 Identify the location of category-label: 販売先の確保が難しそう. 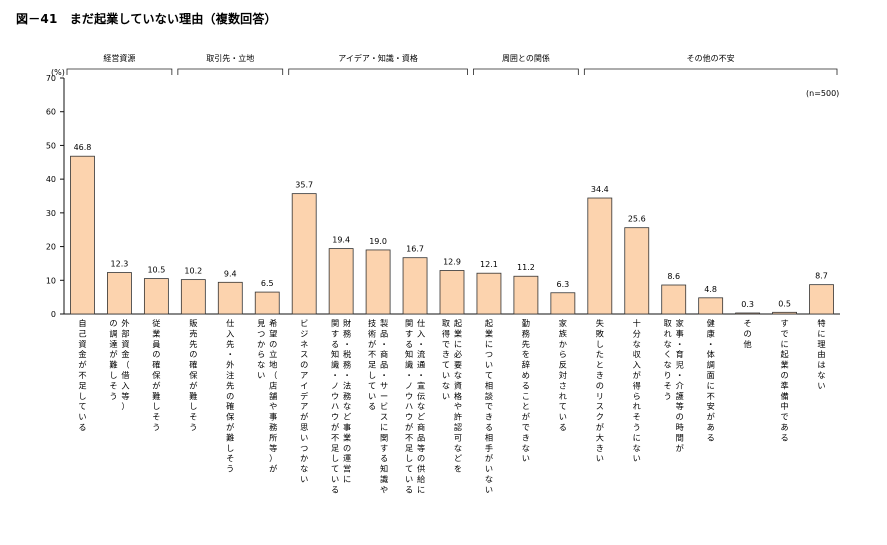
(193, 375).